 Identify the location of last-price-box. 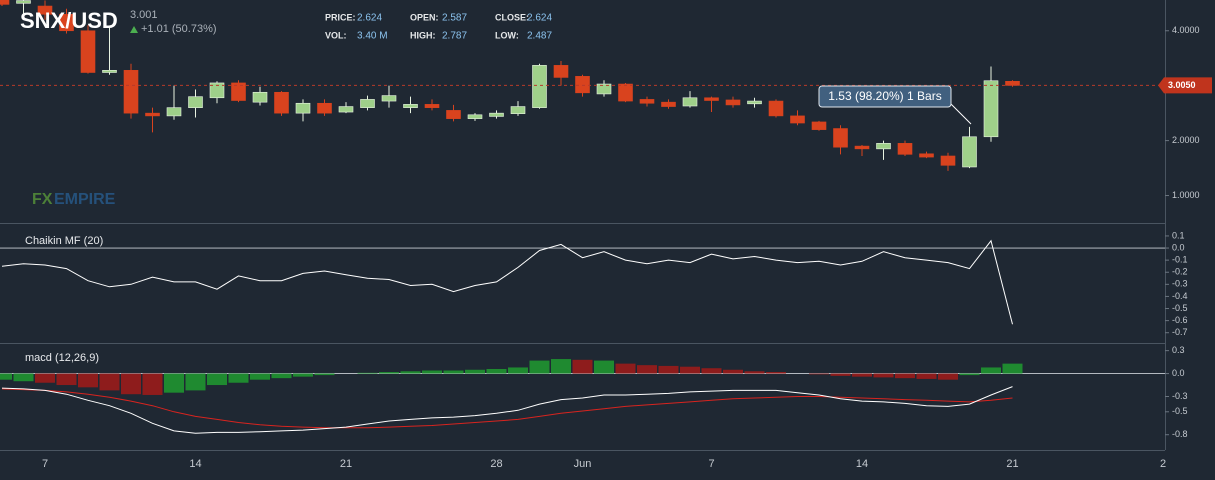
(1185, 85).